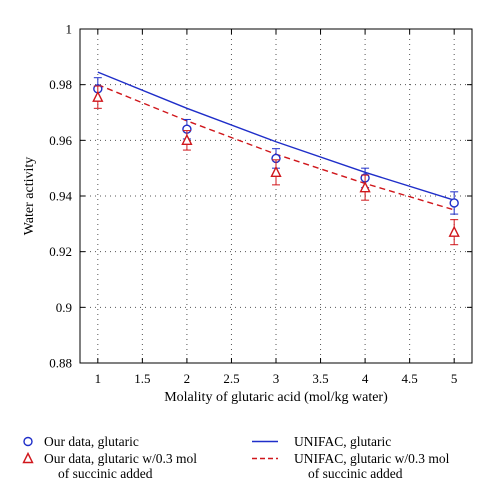 The width and height of the screenshot is (494, 500). Describe the element at coordinates (60, 84) in the screenshot. I see `y-tick-label: 0.98` at that location.